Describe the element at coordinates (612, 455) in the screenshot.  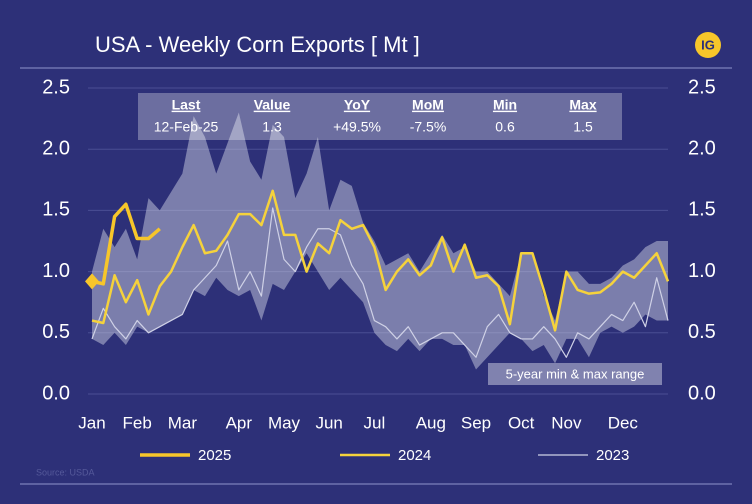
I see `legend-label: 2023` at that location.